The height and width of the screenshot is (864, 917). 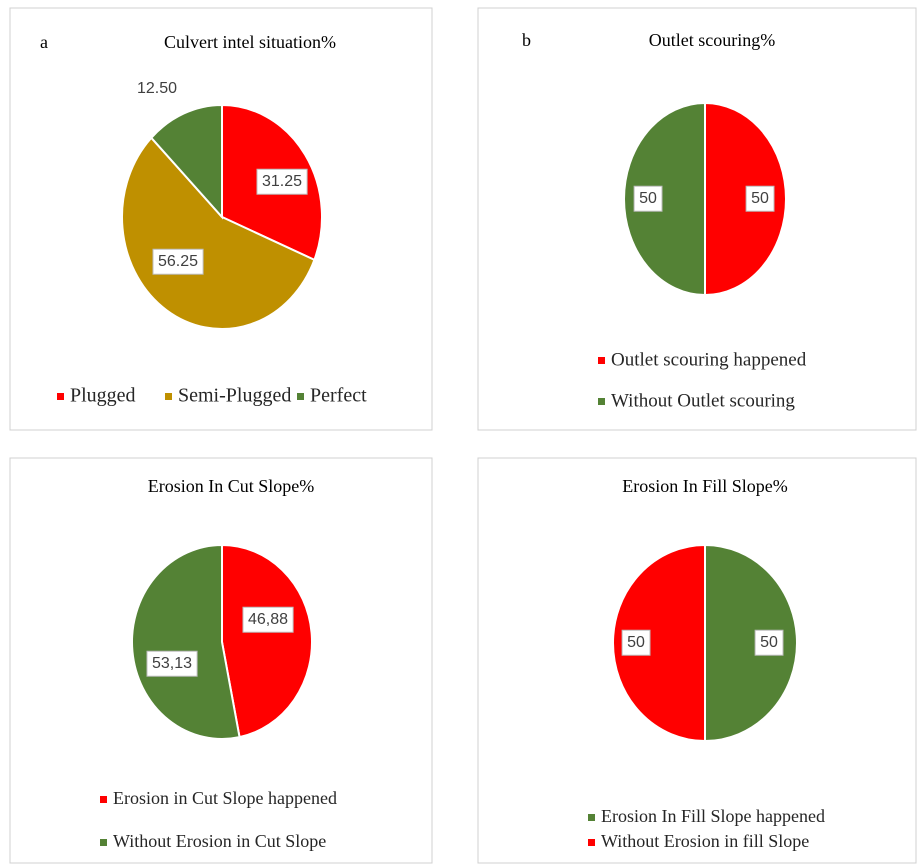 What do you see at coordinates (103, 396) in the screenshot?
I see `legend-label: Plugged` at bounding box center [103, 396].